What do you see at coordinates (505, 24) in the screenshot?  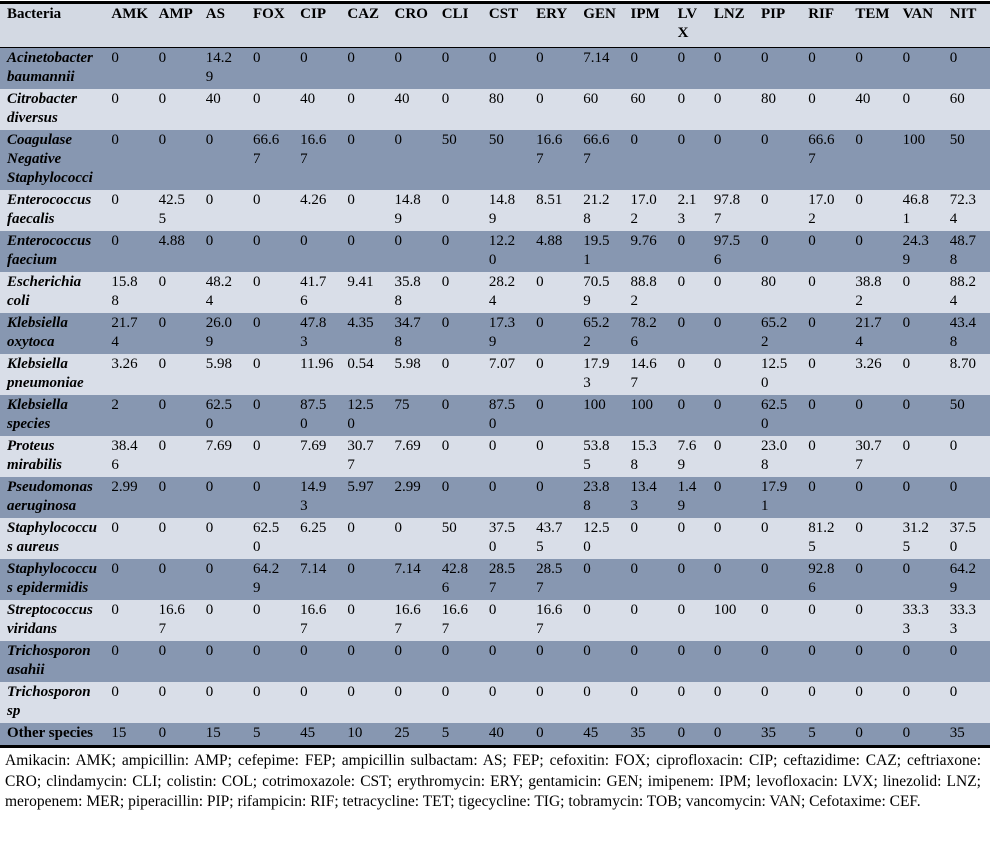 I see `column-header-cst: CST` at bounding box center [505, 24].